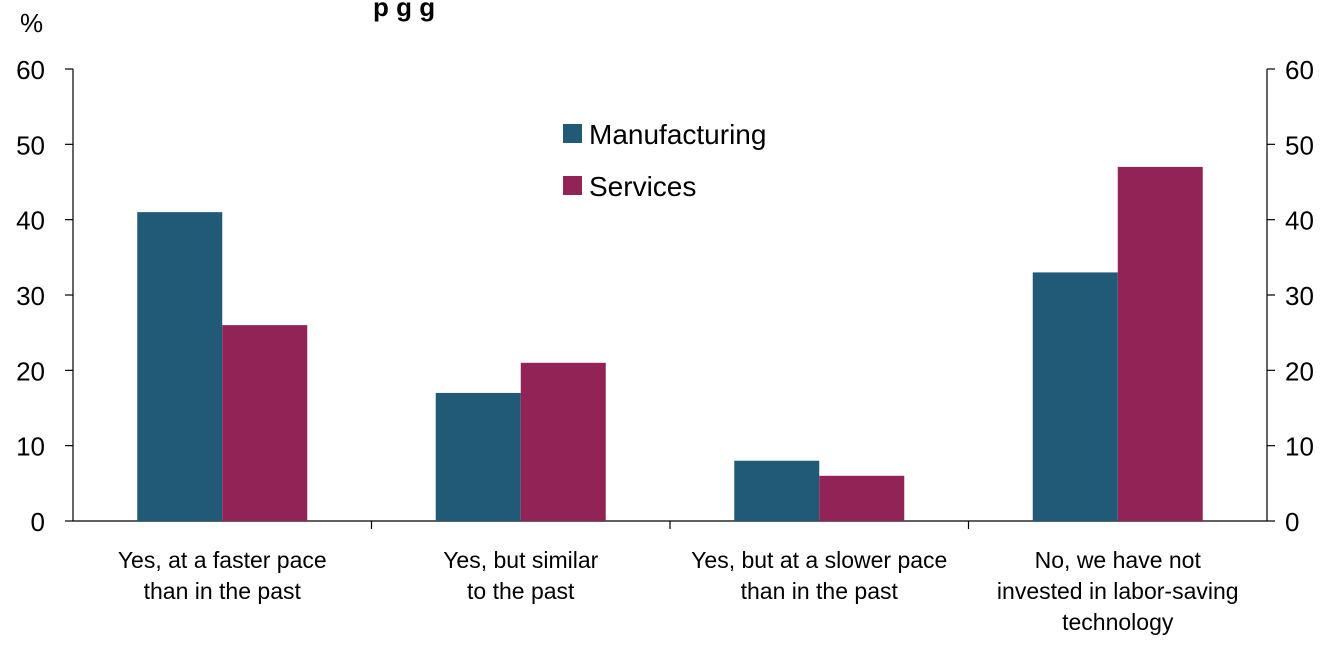 This screenshot has width=1344, height=655. What do you see at coordinates (1299, 296) in the screenshot?
I see `y-tick-label-right: 30` at bounding box center [1299, 296].